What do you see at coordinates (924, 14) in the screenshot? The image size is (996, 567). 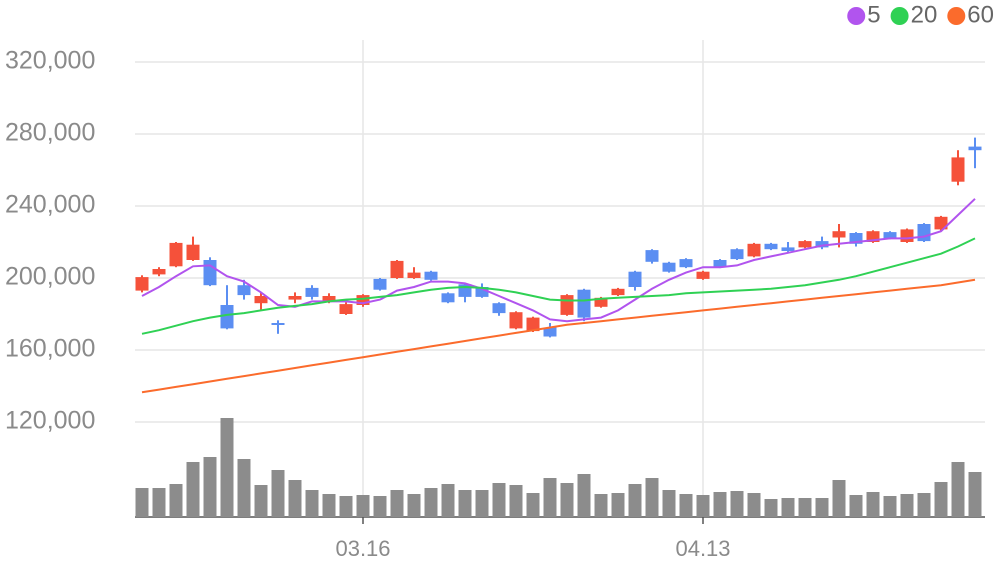 I see `legend-label: 20` at bounding box center [924, 14].